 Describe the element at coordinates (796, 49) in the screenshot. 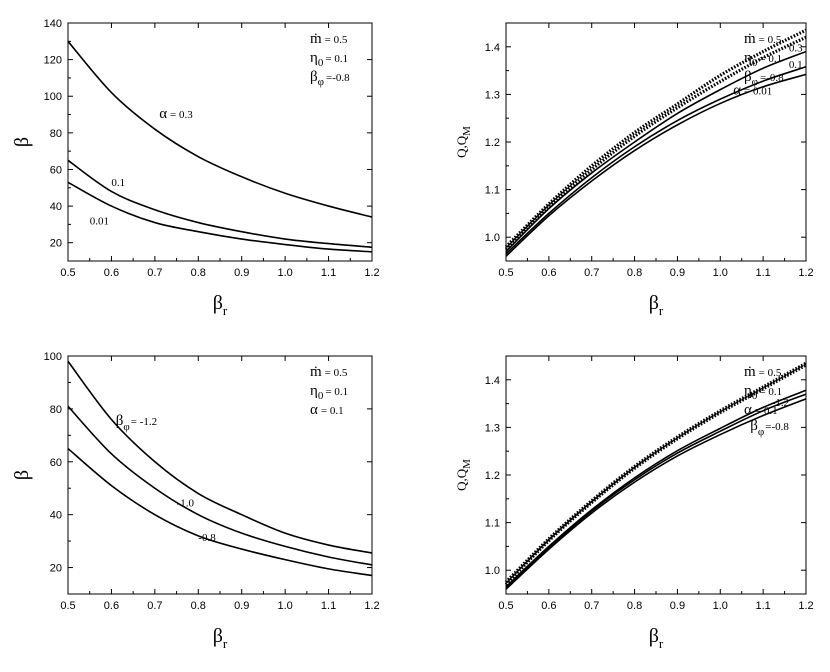

I see `curve-label: 0.3` at that location.